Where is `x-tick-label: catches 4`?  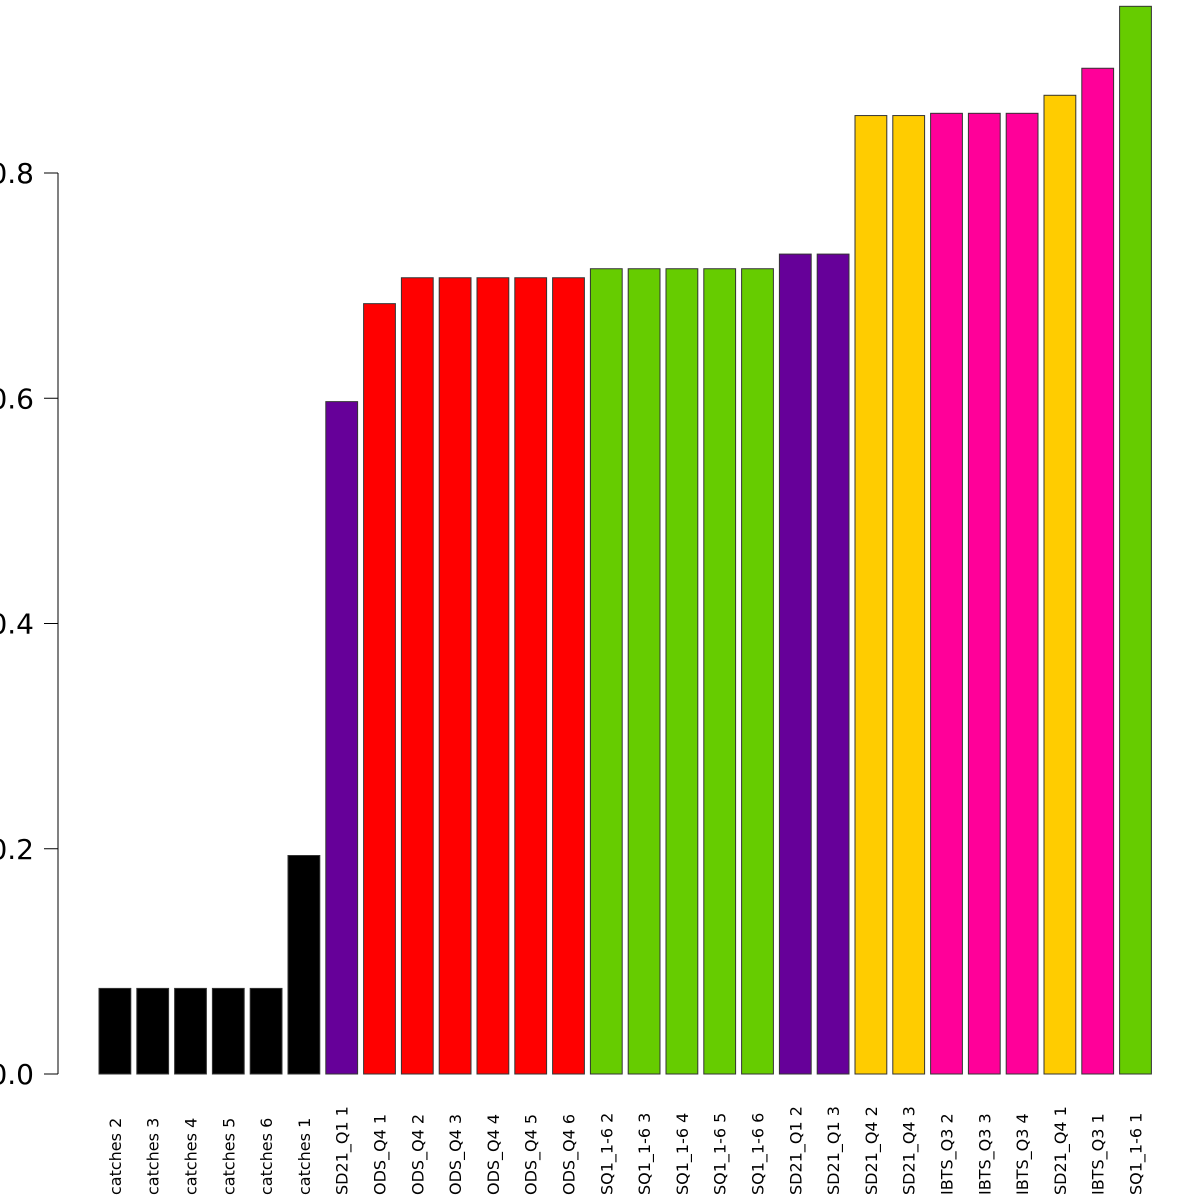 x-tick-label: catches 4 is located at coordinates (191, 1156).